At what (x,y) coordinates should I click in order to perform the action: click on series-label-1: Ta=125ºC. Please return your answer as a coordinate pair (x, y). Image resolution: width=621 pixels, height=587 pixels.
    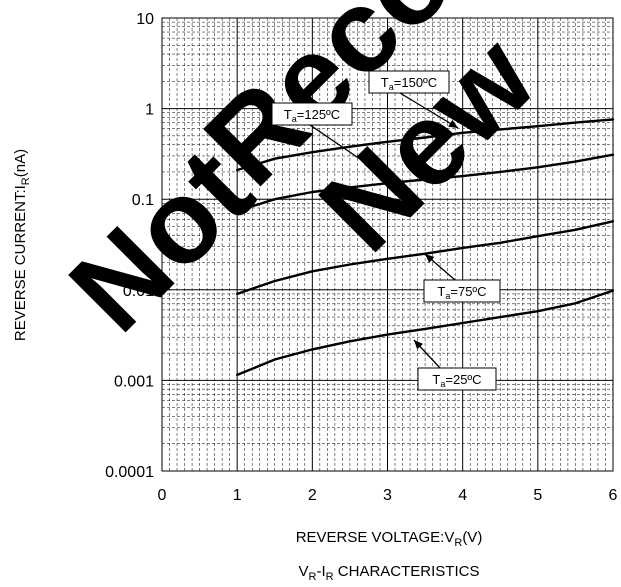
    Looking at the image, I should click on (312, 115).